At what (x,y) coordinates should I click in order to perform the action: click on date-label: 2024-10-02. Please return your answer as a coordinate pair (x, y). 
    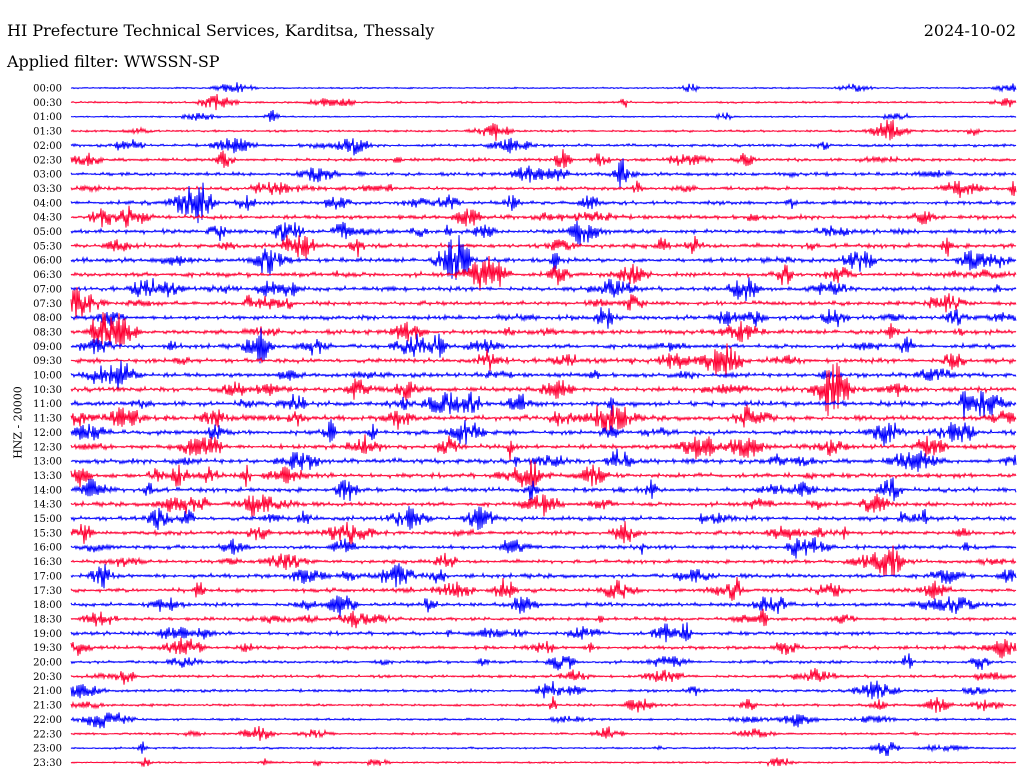
    Looking at the image, I should click on (969, 30).